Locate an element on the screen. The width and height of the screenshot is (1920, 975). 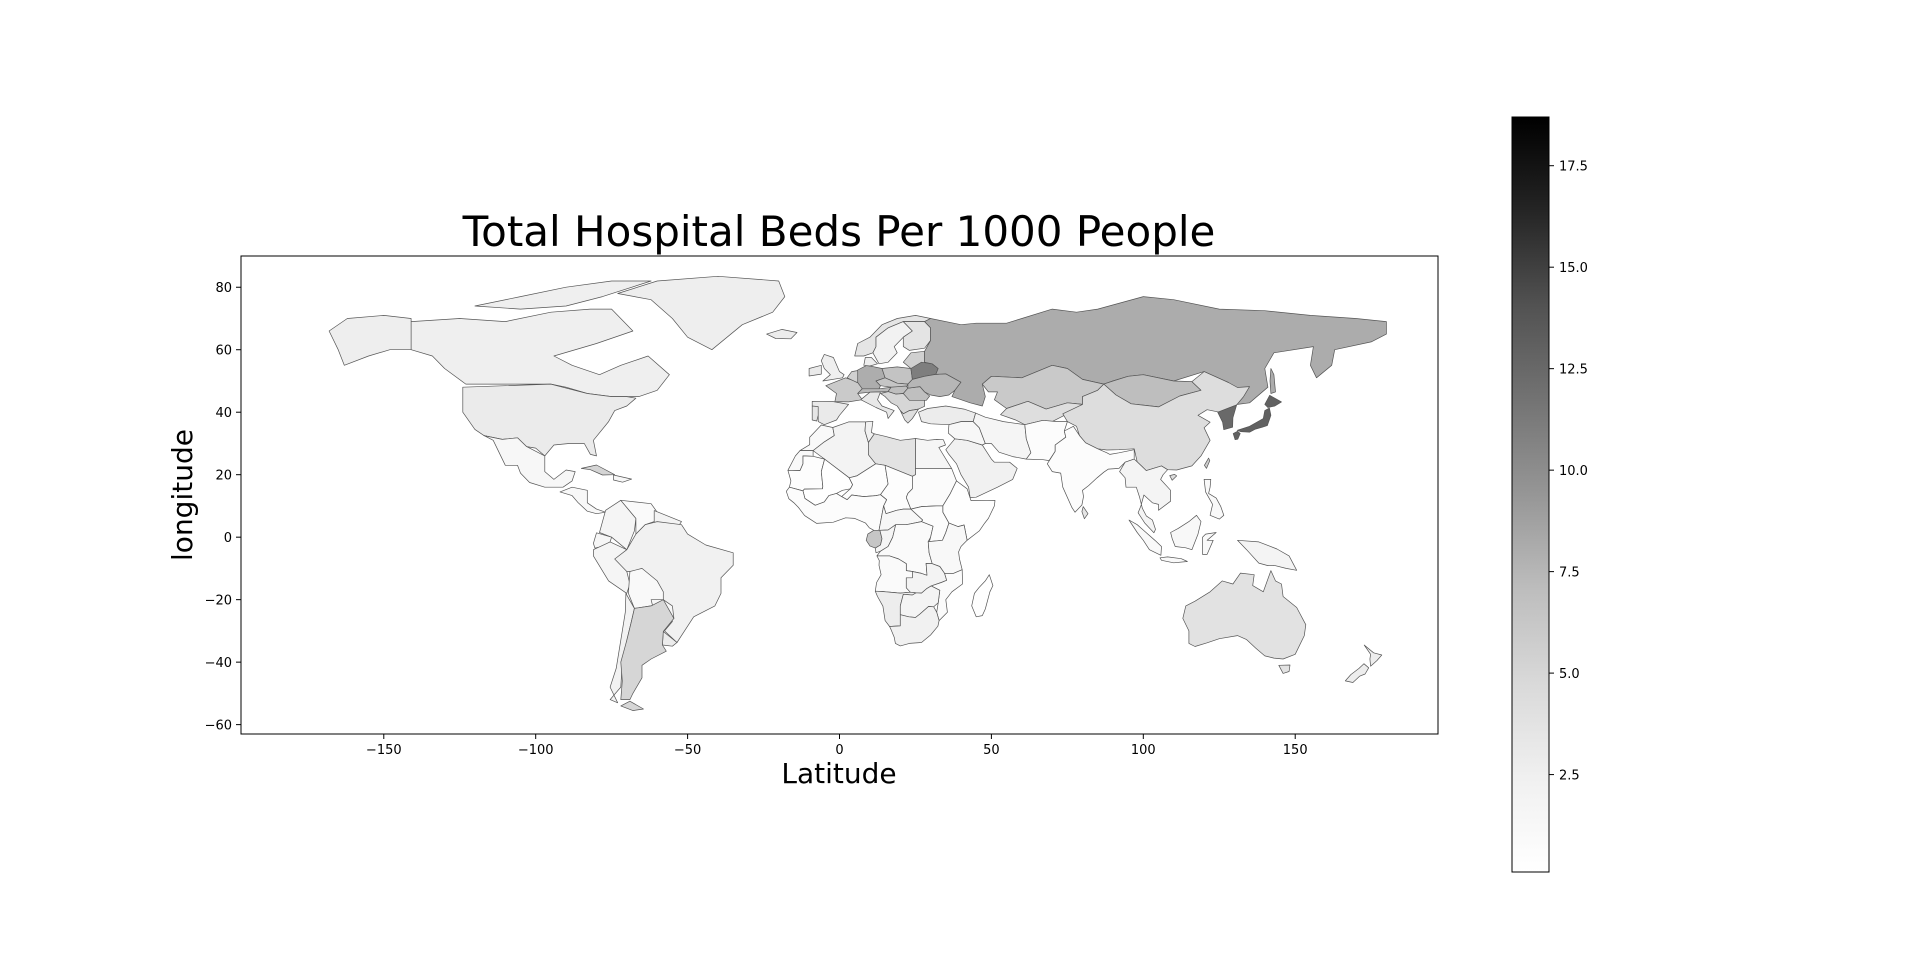
region-venezuela: Venezuela: 0.8 is located at coordinates (639, 517).